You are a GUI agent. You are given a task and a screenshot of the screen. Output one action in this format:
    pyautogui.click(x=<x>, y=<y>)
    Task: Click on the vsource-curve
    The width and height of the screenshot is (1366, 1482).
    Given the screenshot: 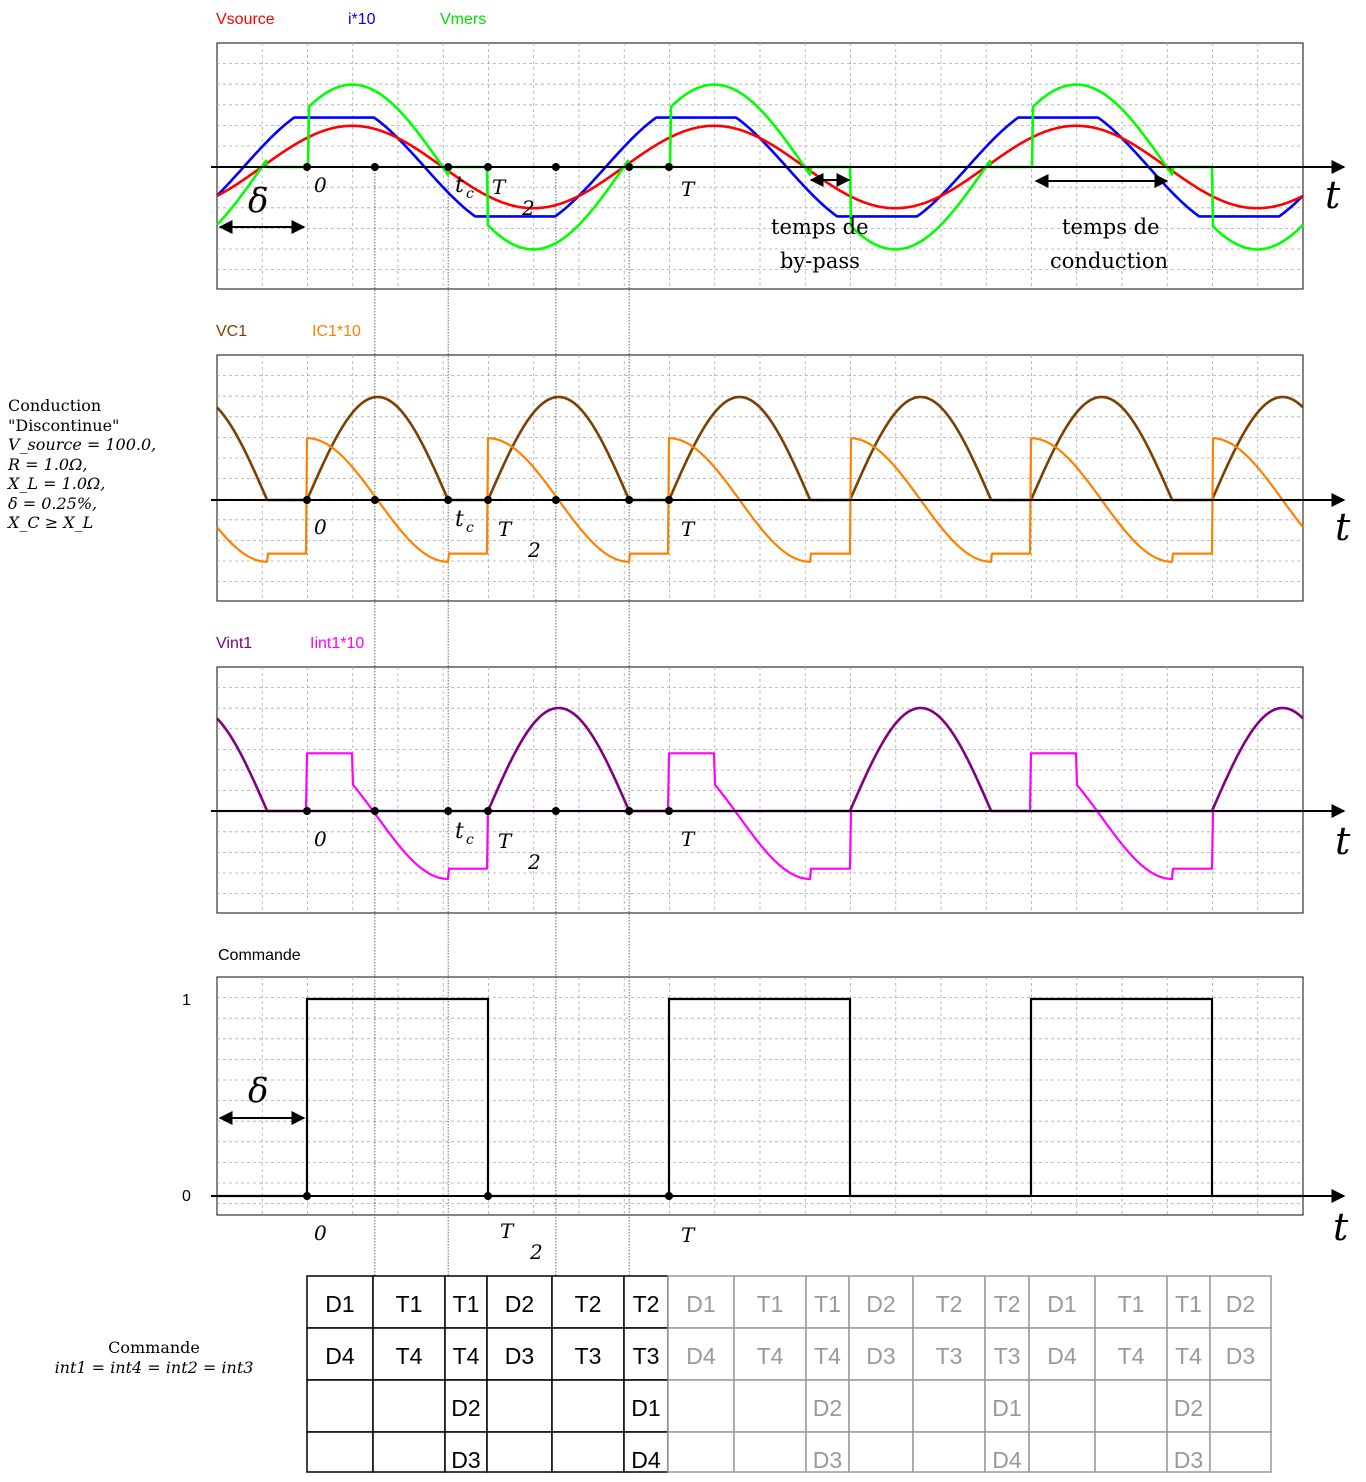 What is the action you would take?
    pyautogui.click(x=760, y=167)
    